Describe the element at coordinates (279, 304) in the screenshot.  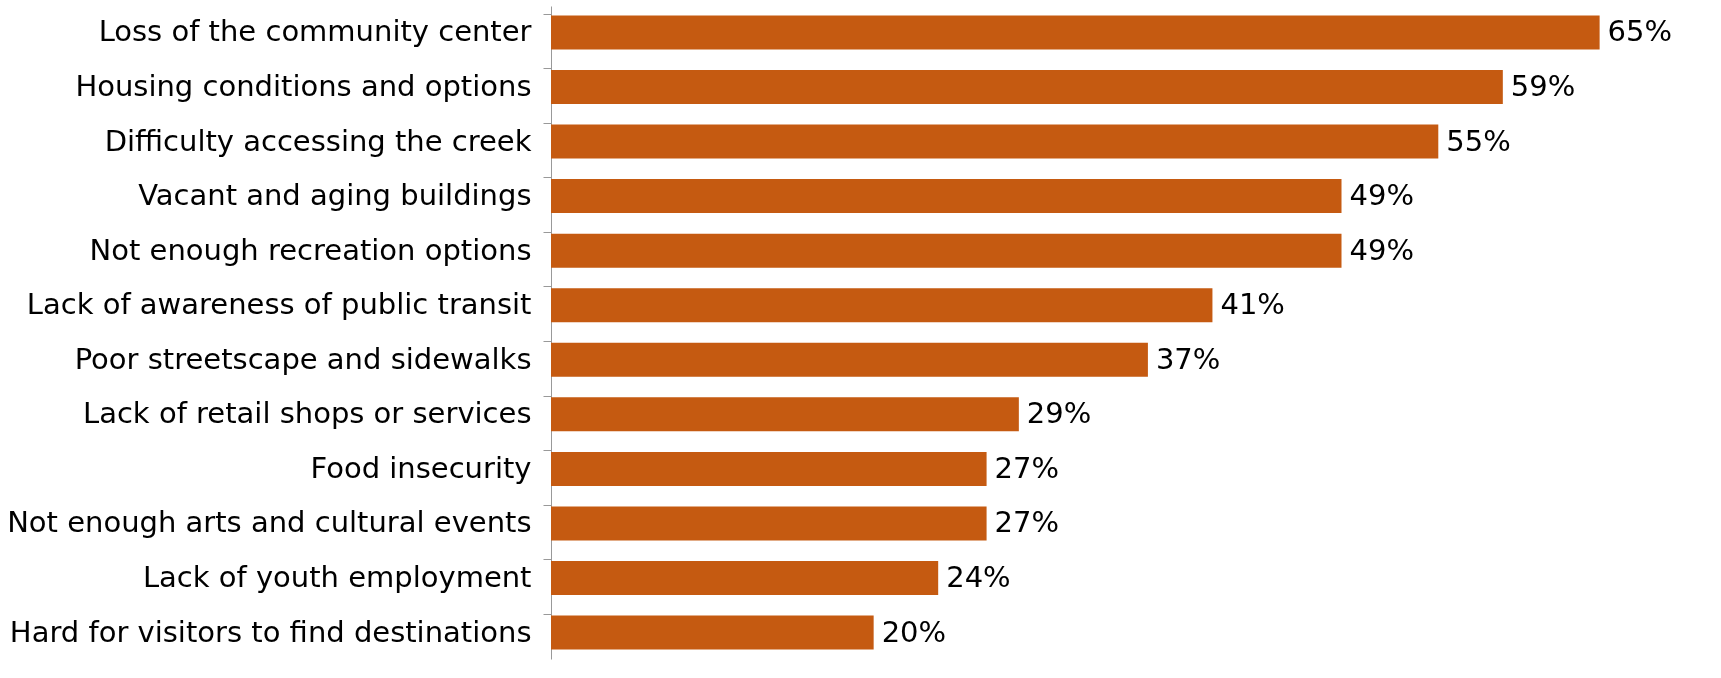
I see `y-tick-label: Lack of awareness of public transit` at that location.